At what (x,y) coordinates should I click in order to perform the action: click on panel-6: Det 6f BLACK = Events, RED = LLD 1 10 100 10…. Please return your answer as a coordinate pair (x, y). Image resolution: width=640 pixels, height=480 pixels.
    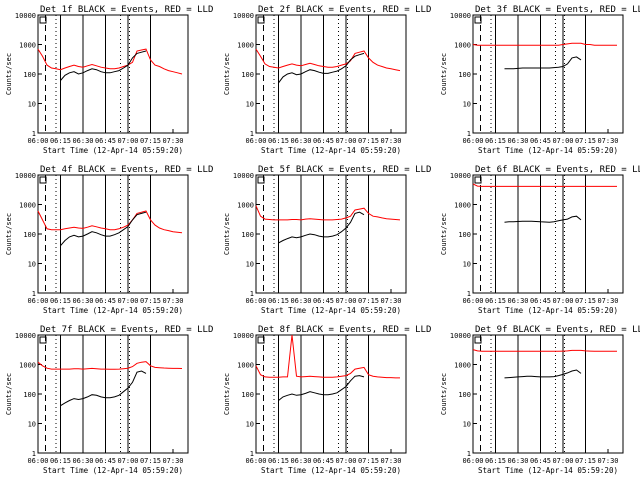
    Looking at the image, I should click on (540, 240).